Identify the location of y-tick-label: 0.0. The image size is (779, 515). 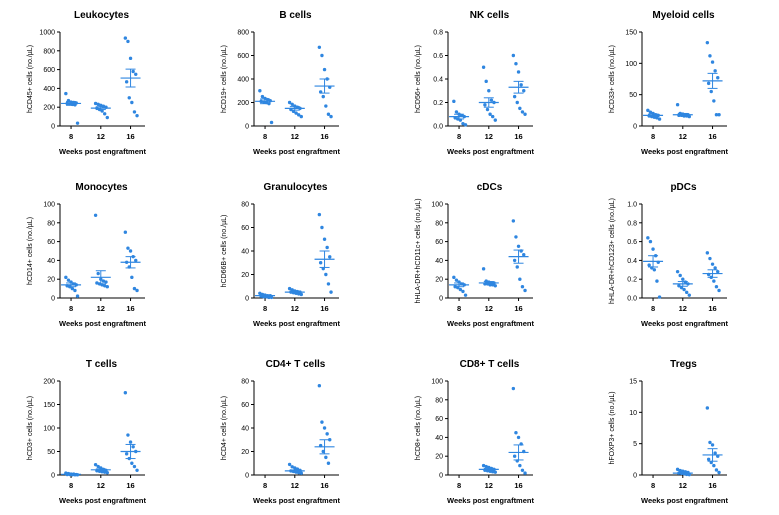
(632, 299).